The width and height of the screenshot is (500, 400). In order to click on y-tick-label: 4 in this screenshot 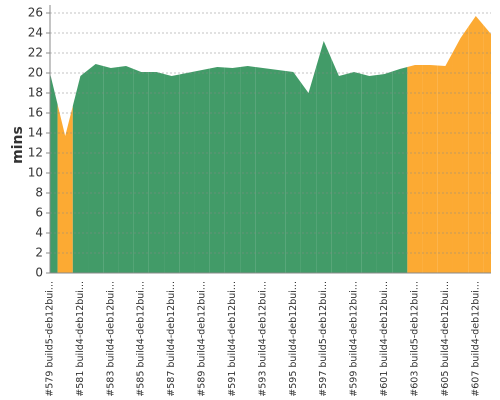, I will do `click(39, 233)`.